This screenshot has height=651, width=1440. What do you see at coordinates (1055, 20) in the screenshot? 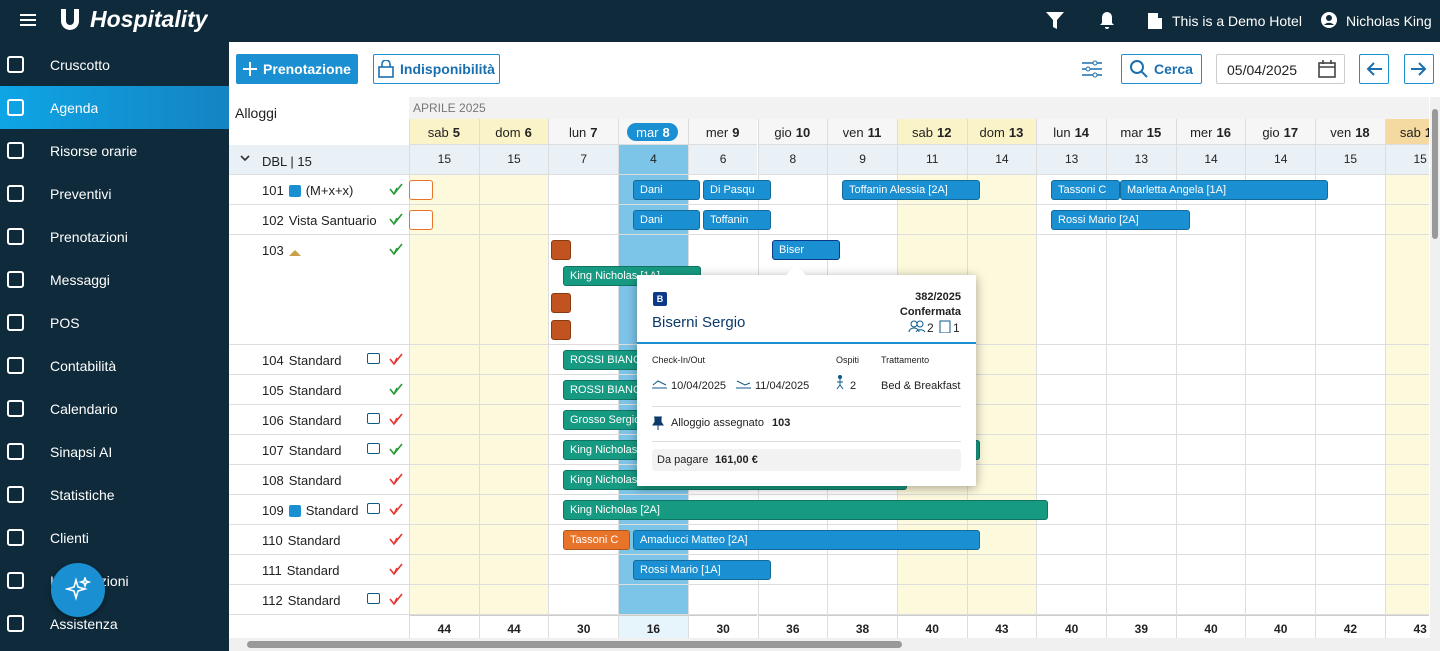
I see `filter-icon` at bounding box center [1055, 20].